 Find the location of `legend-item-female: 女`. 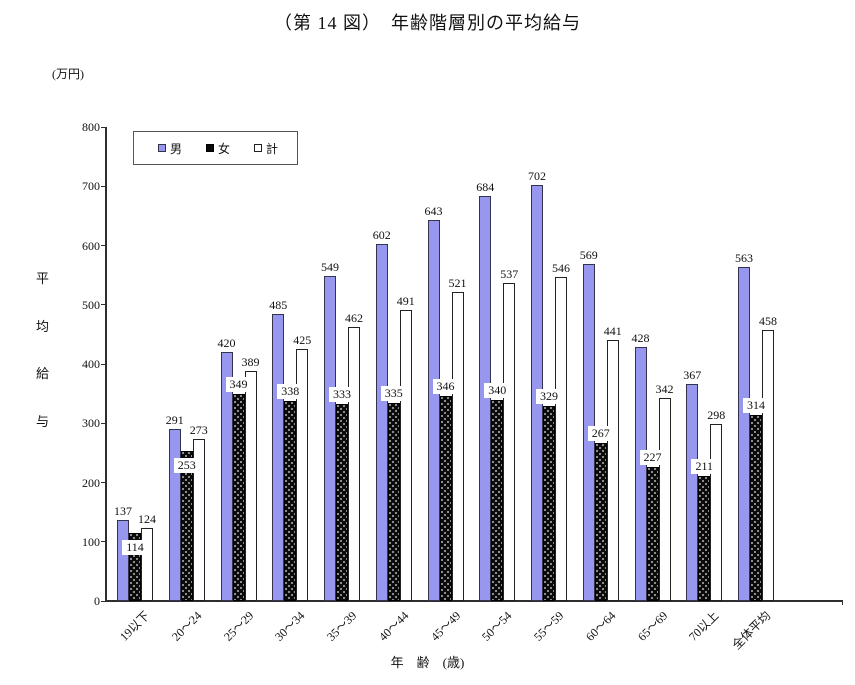

legend-item-female: 女 is located at coordinates (218, 148).